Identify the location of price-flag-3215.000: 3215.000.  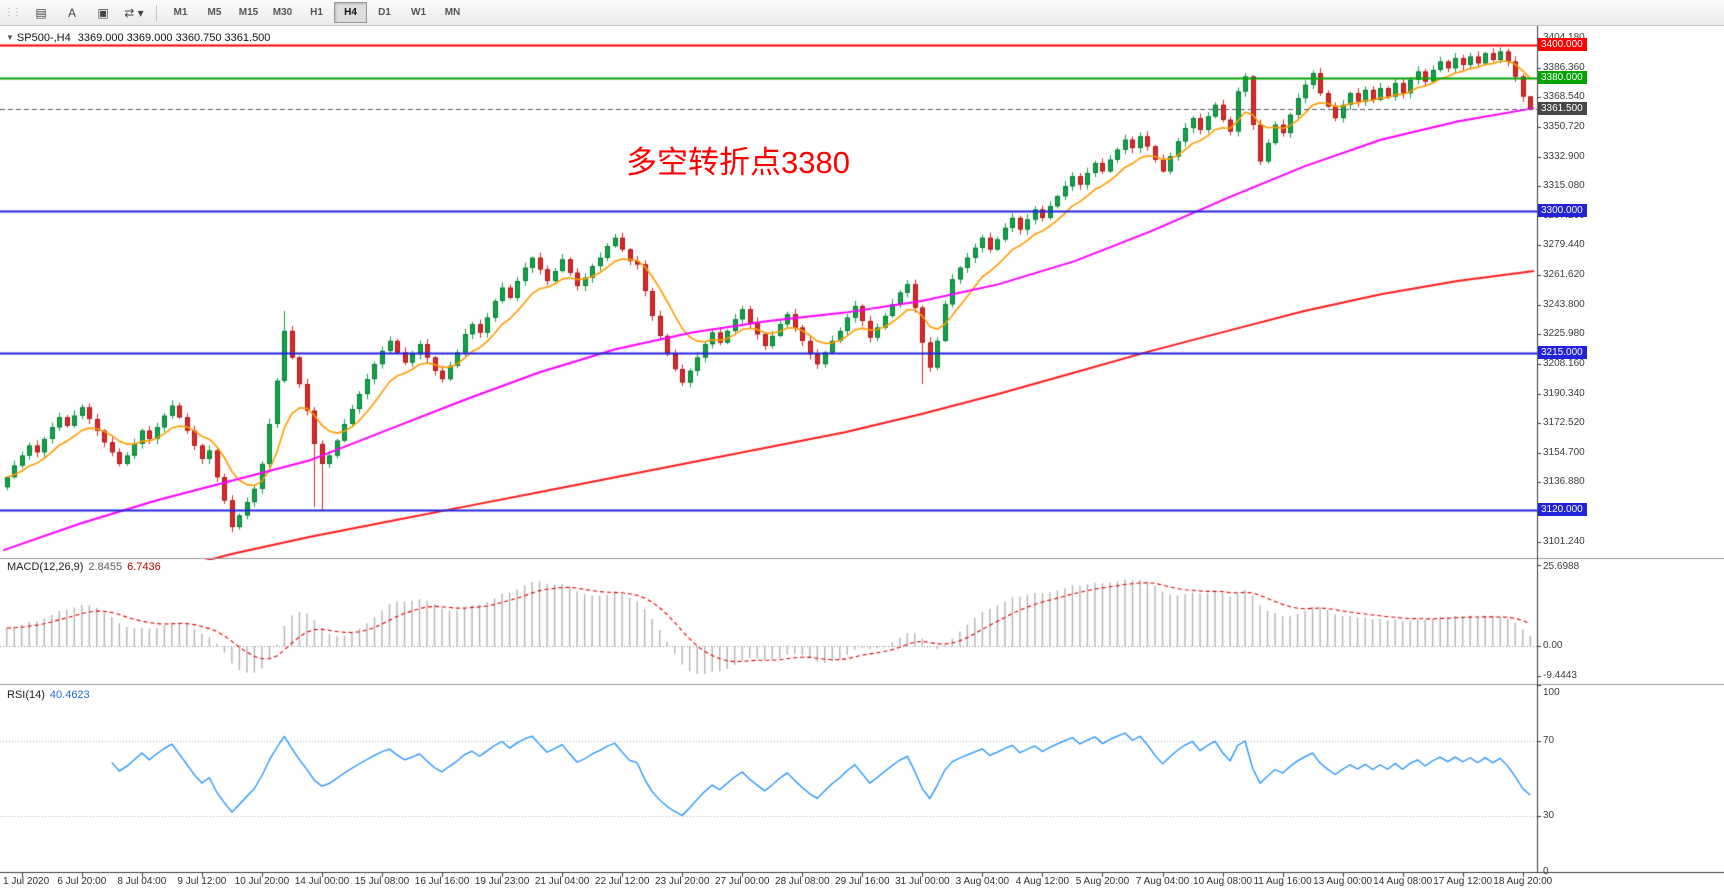
(1562, 352).